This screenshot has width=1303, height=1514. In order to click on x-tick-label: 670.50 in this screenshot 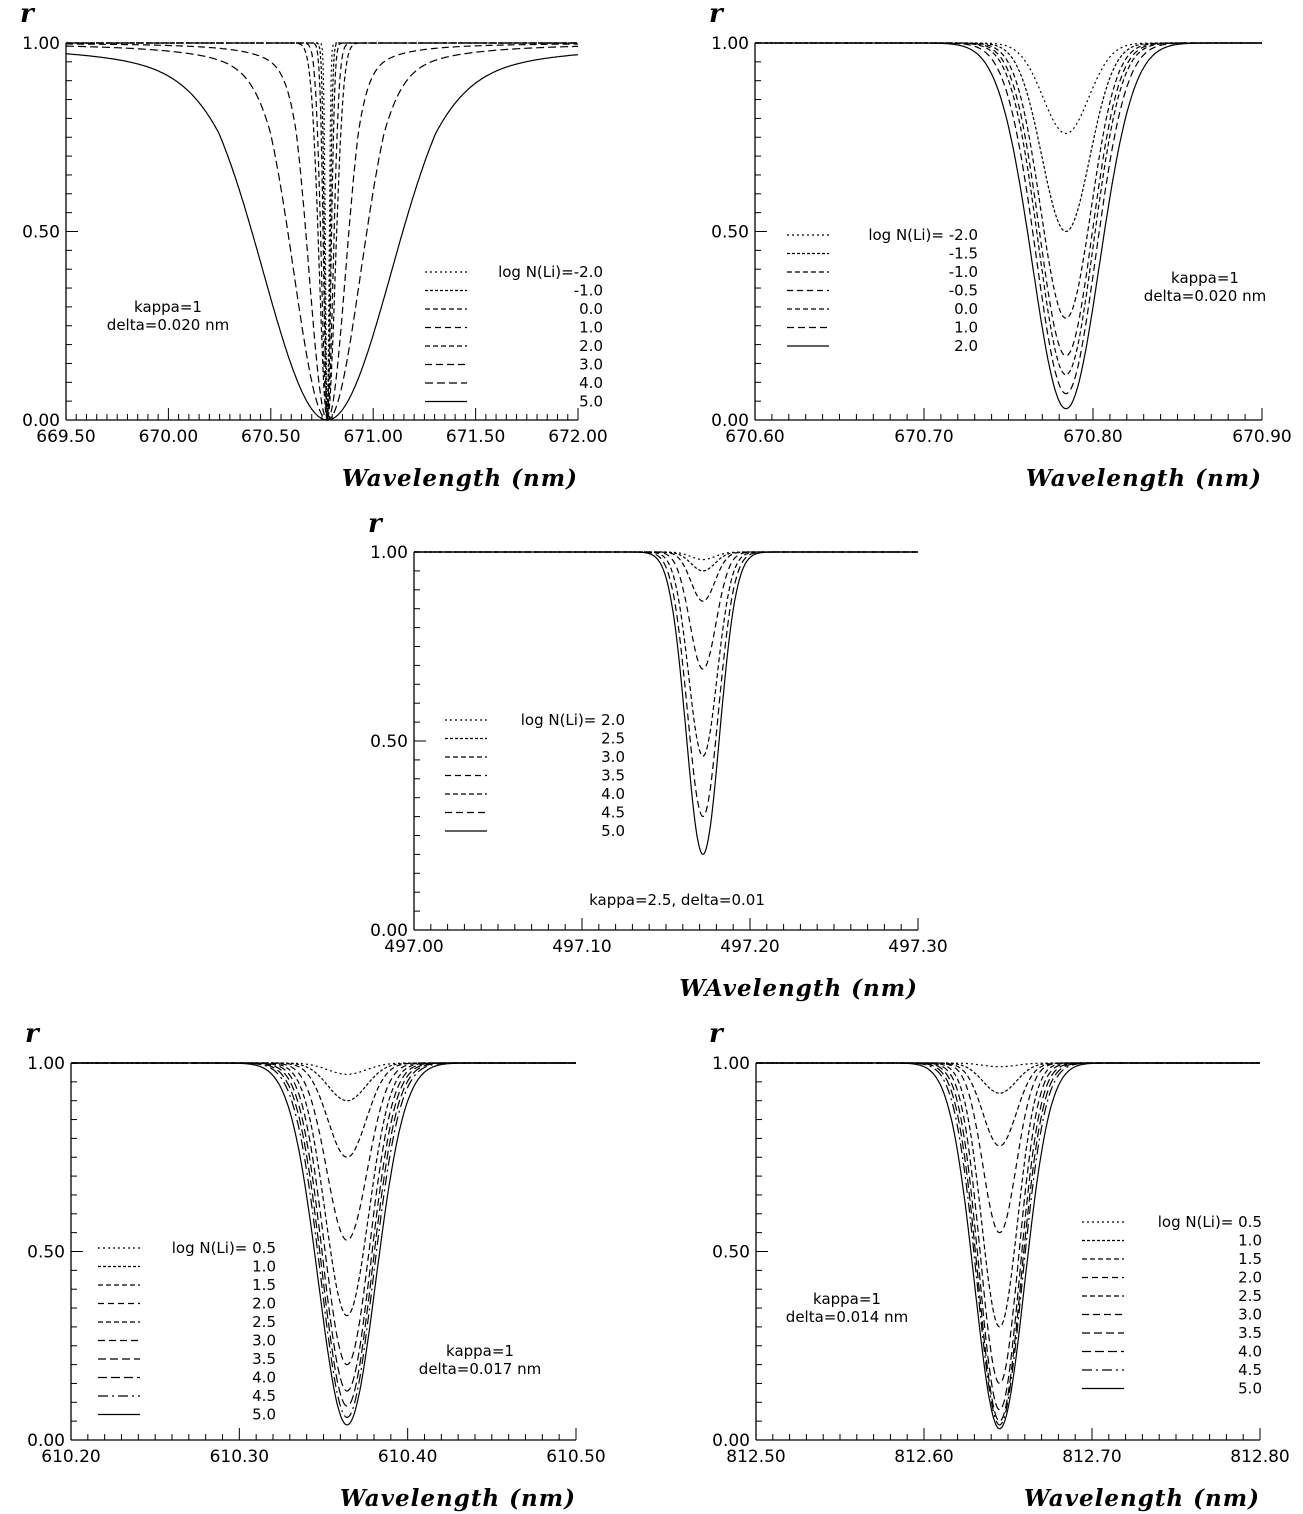, I will do `click(270, 437)`.